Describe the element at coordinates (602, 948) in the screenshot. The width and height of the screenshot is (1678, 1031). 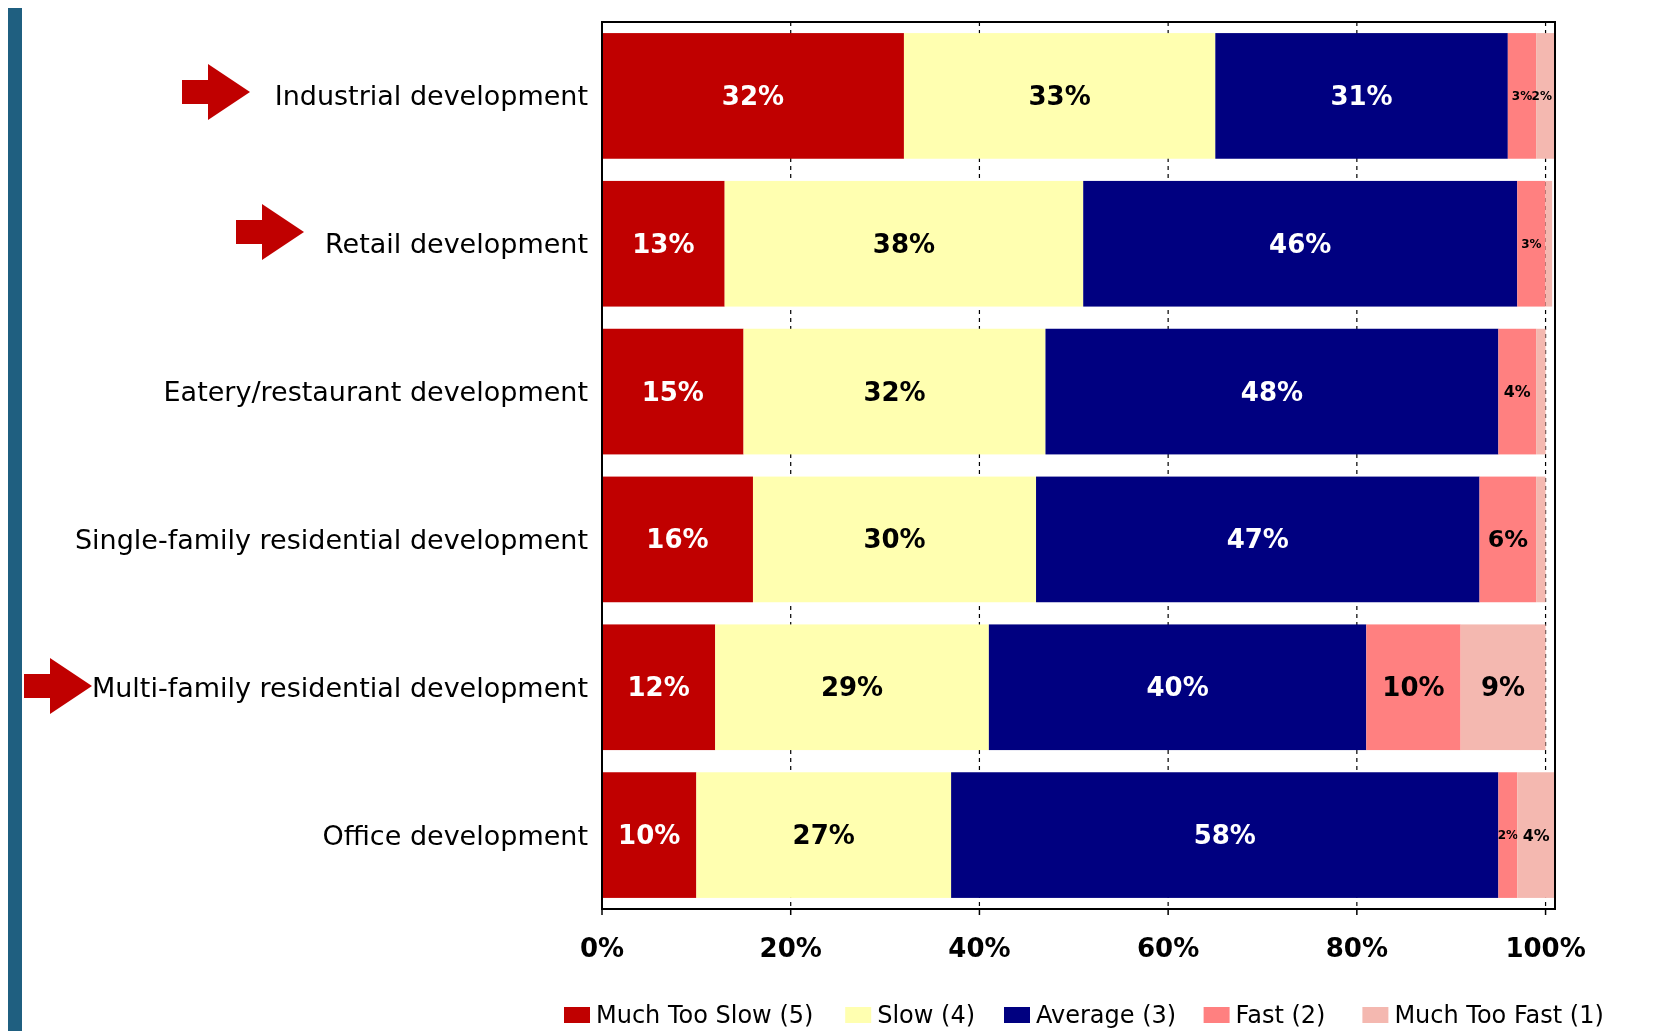
I see `x-tick-label: 0%` at that location.